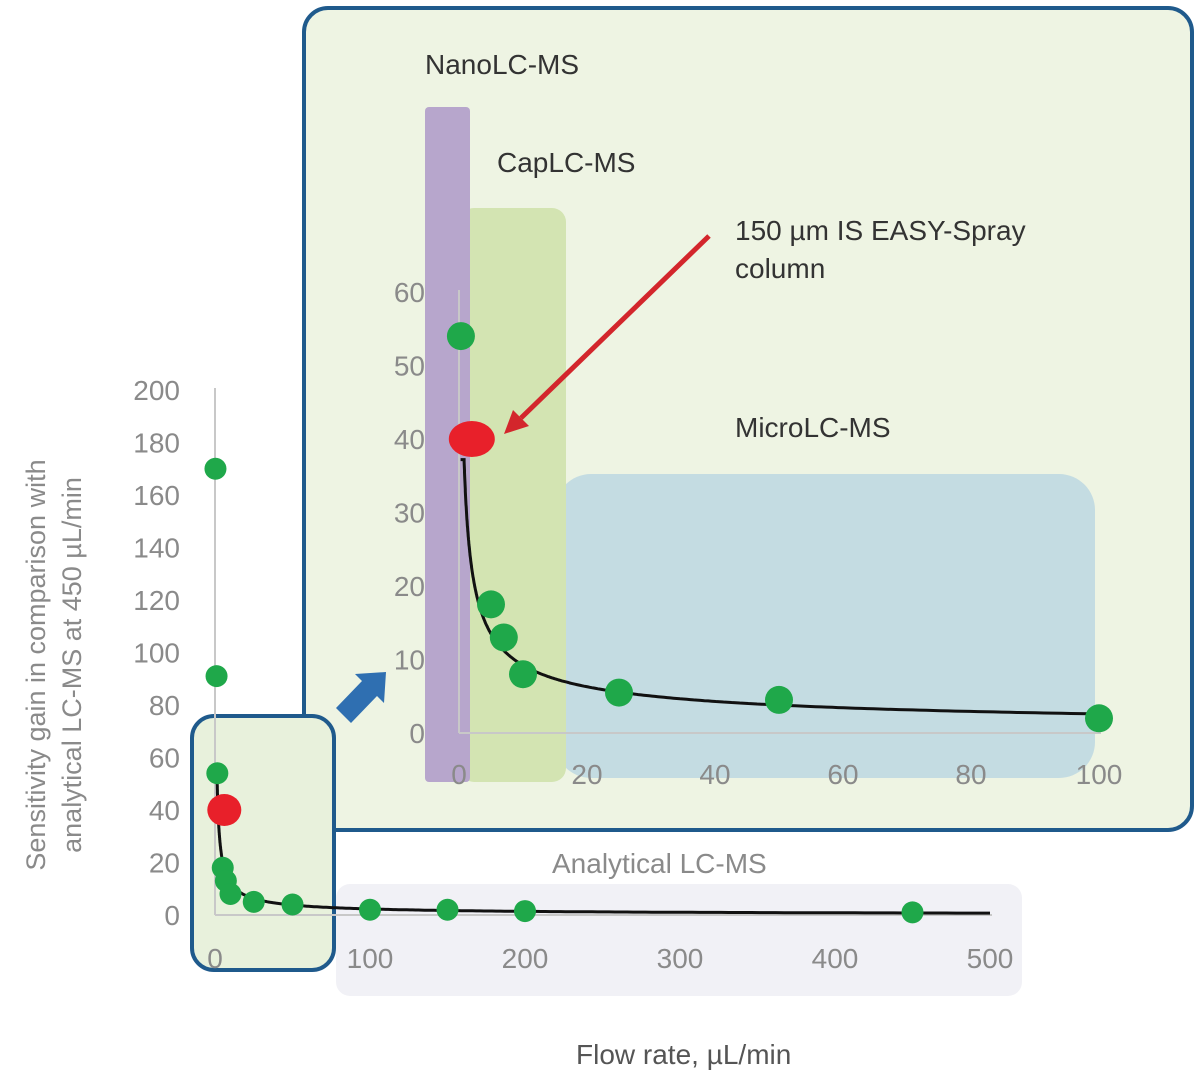 The image size is (1196, 1079). Describe the element at coordinates (714, 774) in the screenshot. I see `inset-x-tick-label: 40` at that location.